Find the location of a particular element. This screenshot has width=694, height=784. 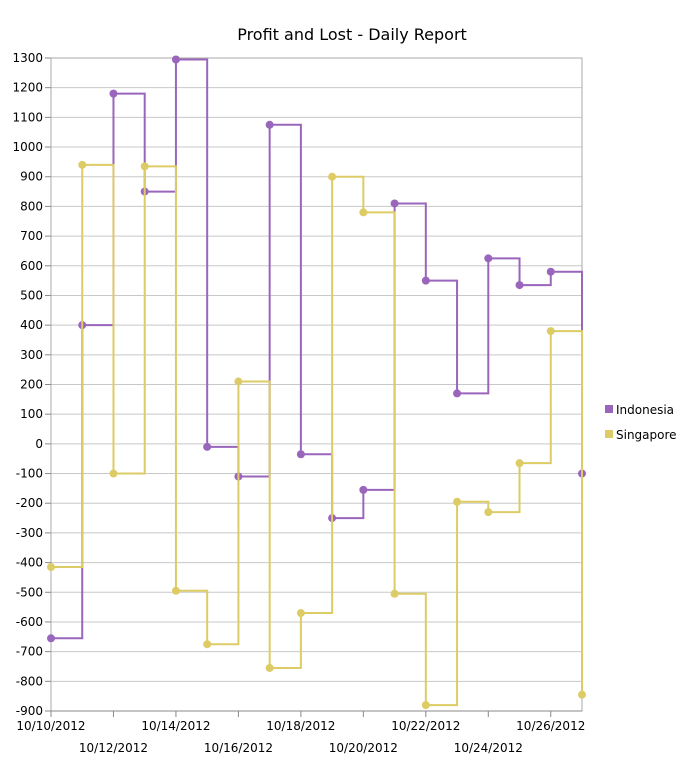

y-tick-label: 500 is located at coordinates (31, 295).